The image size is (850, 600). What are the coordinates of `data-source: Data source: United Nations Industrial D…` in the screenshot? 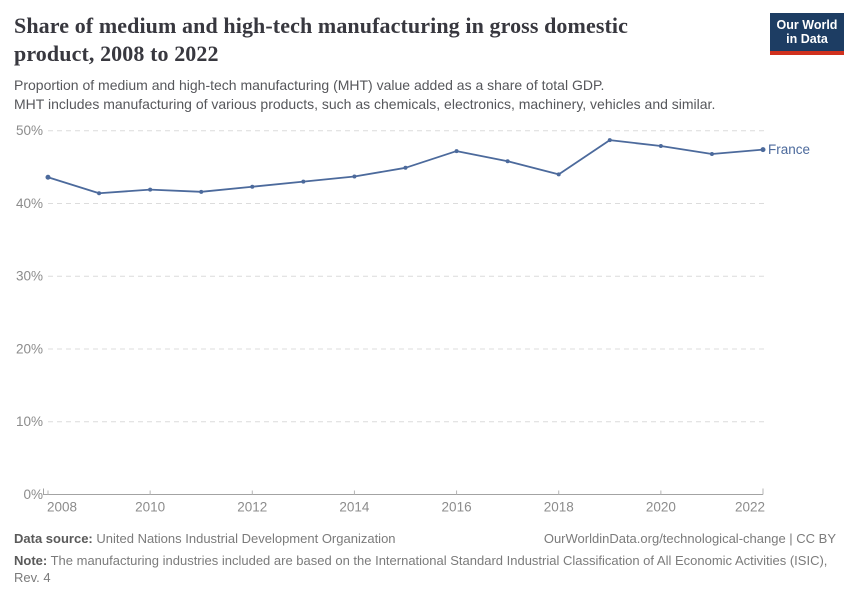 It's located at (205, 538).